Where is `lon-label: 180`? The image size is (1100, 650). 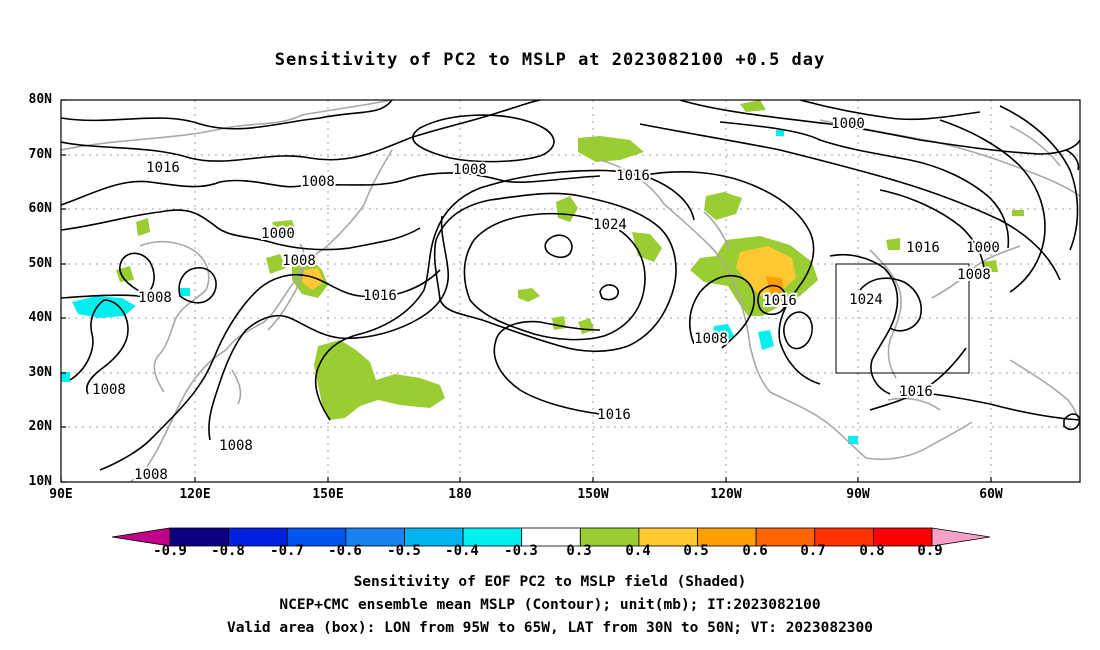
lon-label: 180 is located at coordinates (460, 494).